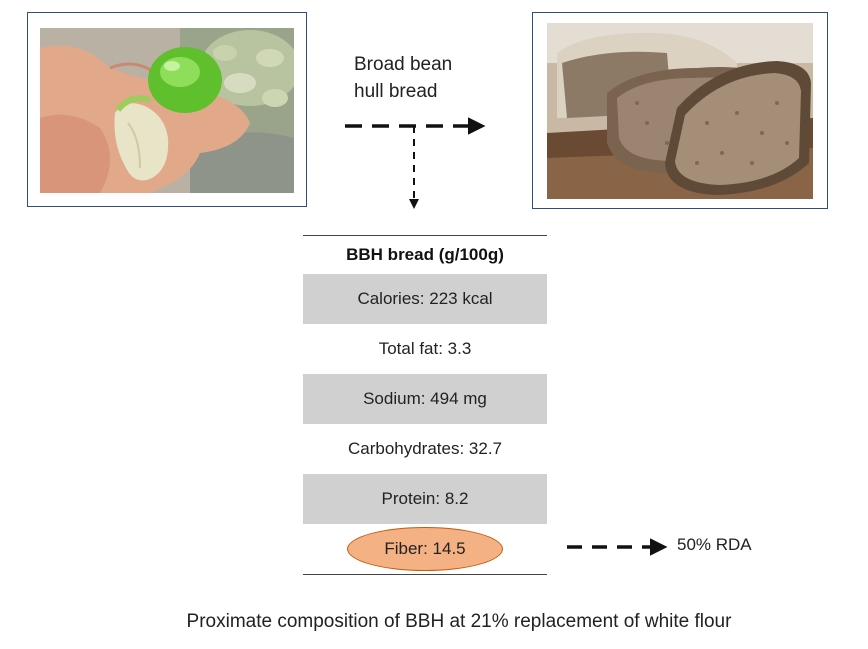 The image size is (868, 649). Describe the element at coordinates (425, 235) in the screenshot. I see `table-top-rule` at that location.